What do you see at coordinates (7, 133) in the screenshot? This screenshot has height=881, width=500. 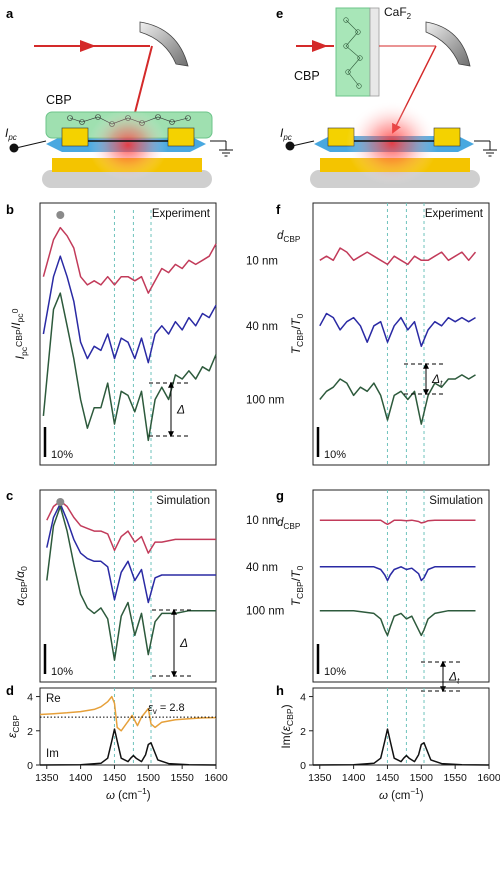 I see `current-symbol: I` at bounding box center [7, 133].